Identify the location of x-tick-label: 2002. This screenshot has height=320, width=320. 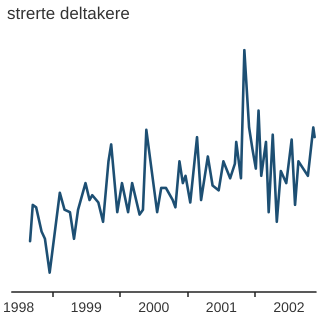
(289, 307).